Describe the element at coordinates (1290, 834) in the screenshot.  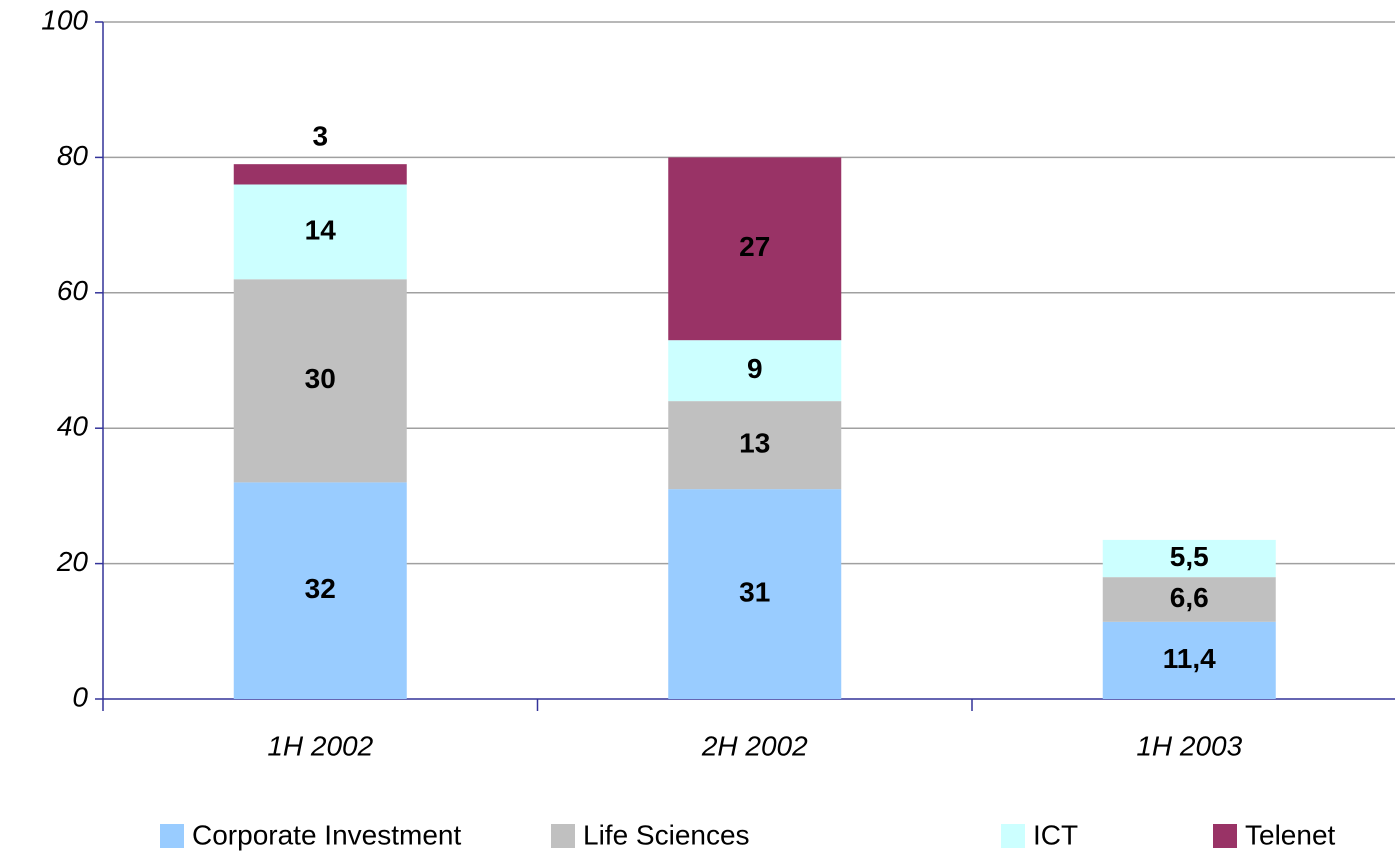
I see `legend-label: Telenet` at that location.